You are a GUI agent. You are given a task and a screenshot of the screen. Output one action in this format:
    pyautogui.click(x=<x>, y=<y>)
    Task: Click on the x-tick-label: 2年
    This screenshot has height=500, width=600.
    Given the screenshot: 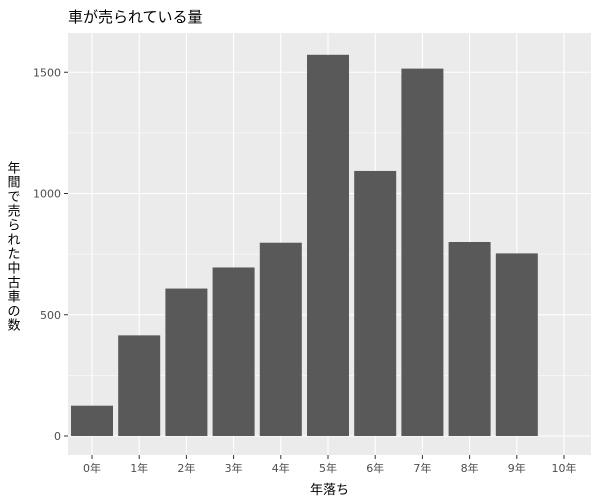 What is the action you would take?
    pyautogui.click(x=186, y=468)
    